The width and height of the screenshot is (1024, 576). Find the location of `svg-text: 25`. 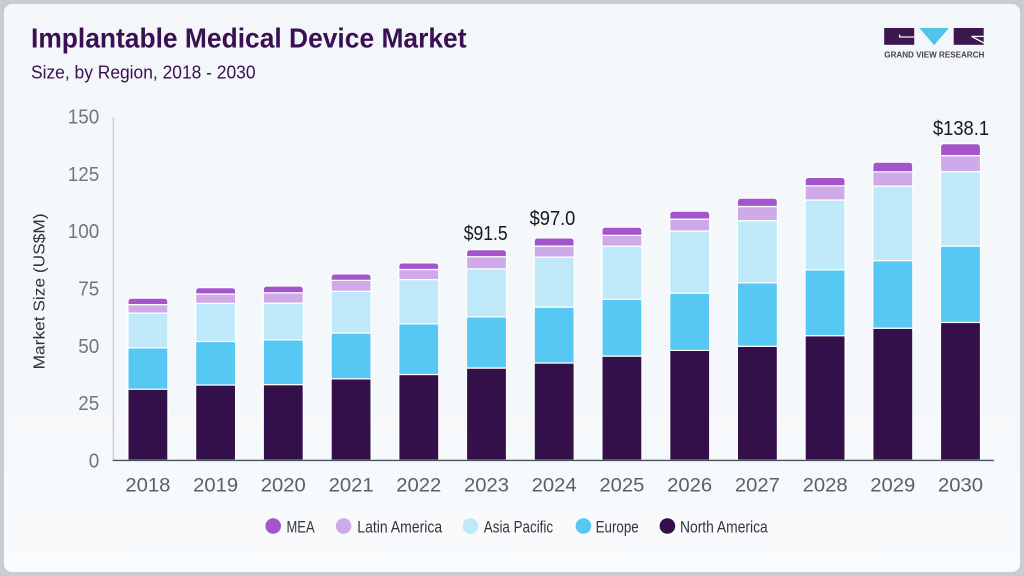

svg-text: 25 is located at coordinates (88, 404).